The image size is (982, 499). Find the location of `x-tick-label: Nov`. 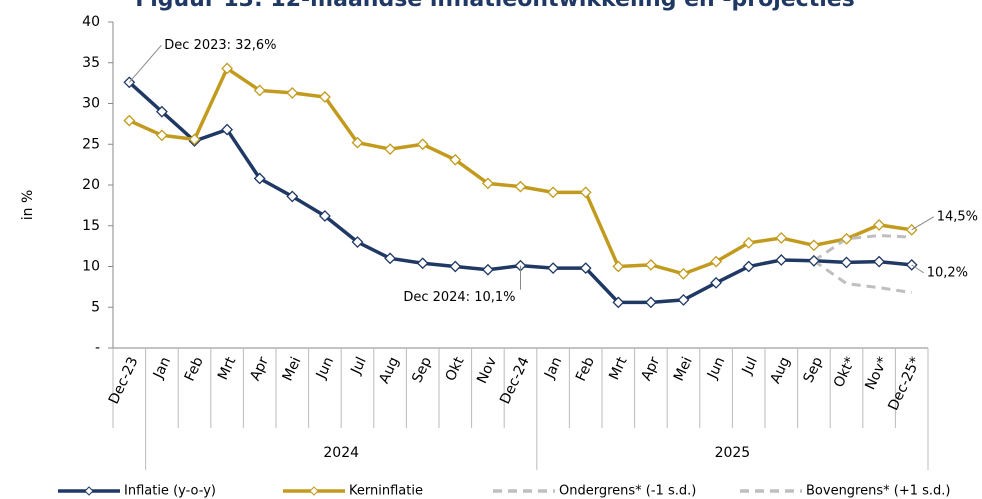

x-tick-label: Nov is located at coordinates (487, 371).